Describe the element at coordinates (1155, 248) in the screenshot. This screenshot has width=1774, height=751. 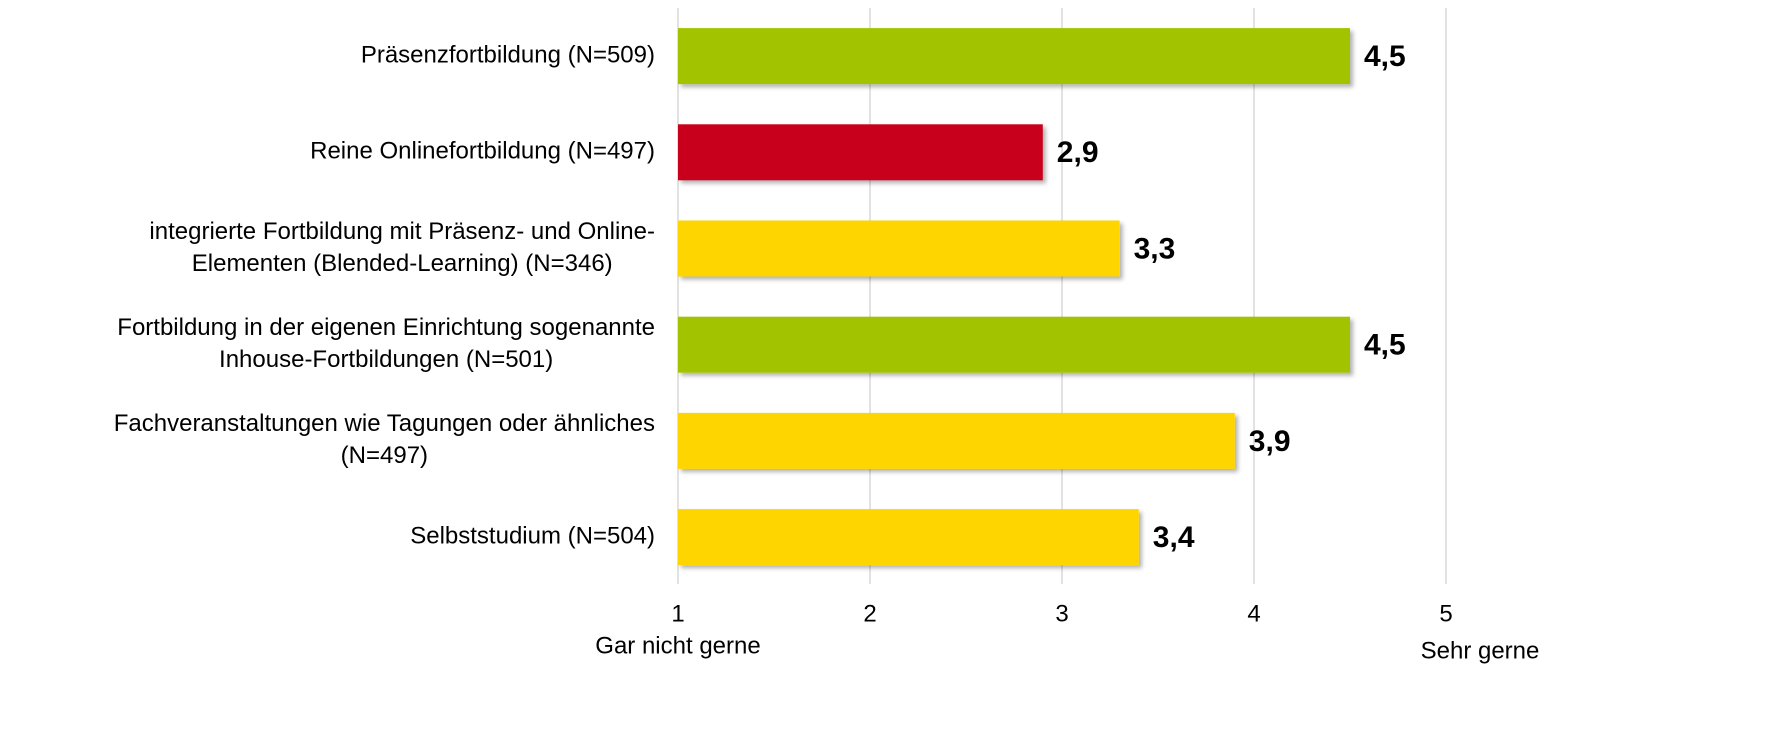
I see `value-label: 3,3` at that location.